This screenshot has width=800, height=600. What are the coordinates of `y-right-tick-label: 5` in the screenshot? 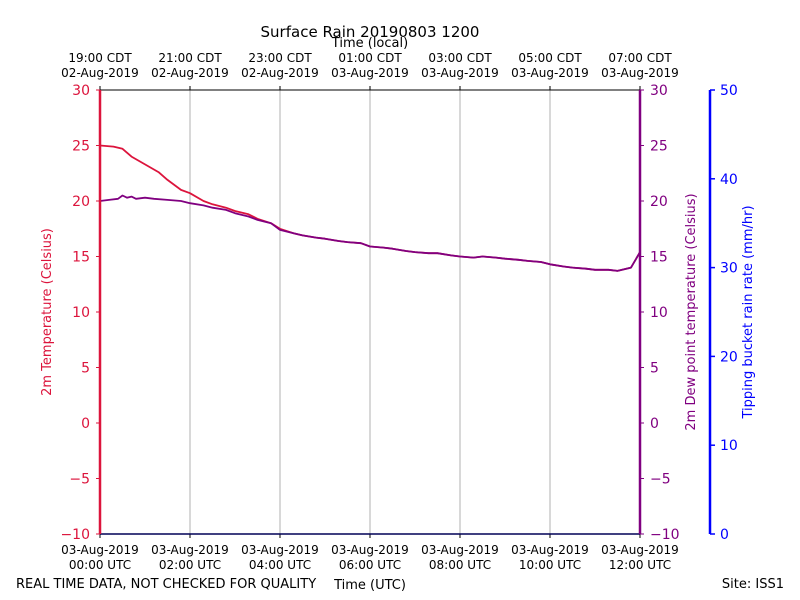 It's located at (654, 369).